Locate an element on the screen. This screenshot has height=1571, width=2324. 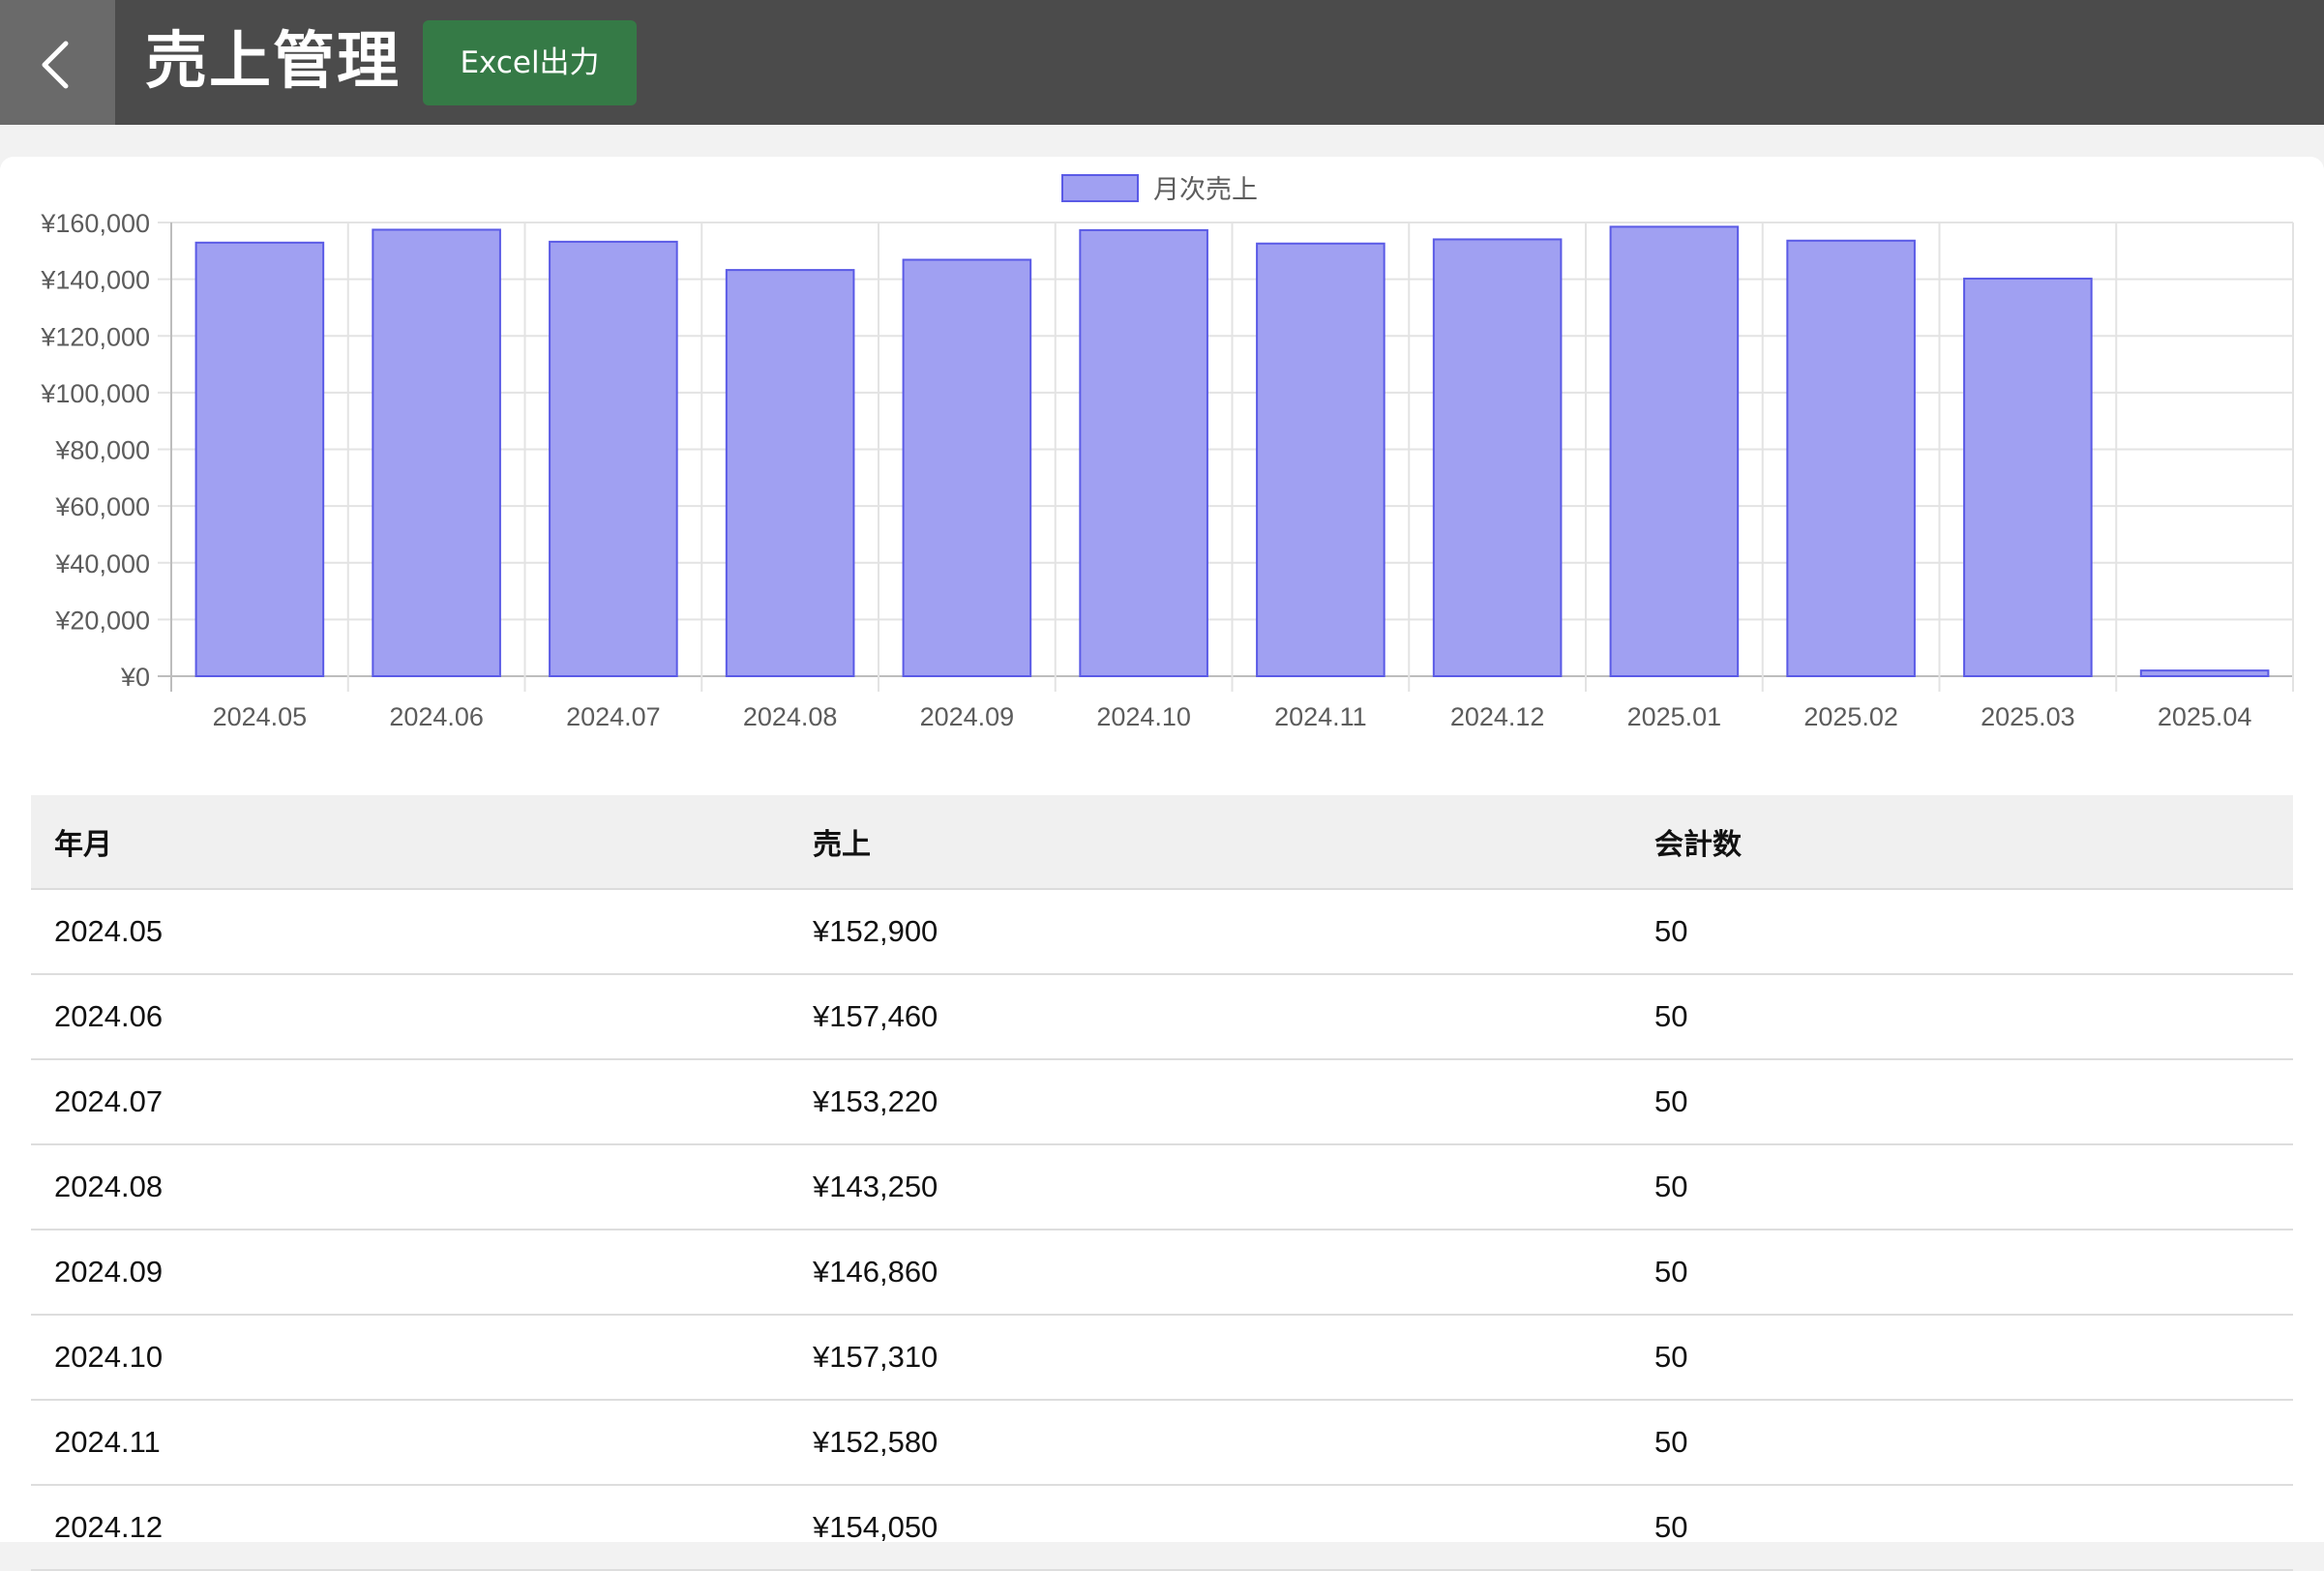
table-row: 2024.07 ¥153,220 50 is located at coordinates (1162, 1102).